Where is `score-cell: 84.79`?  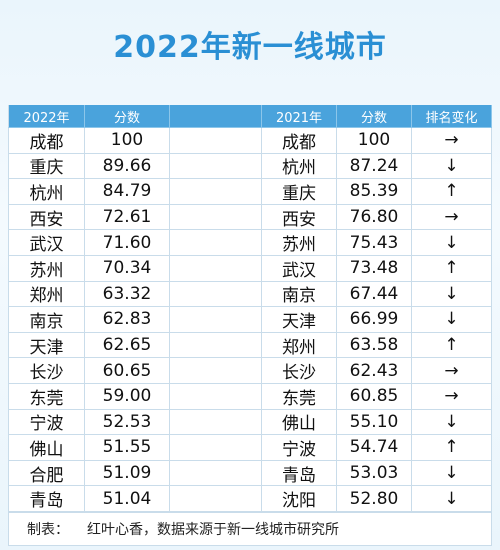
score-cell: 84.79 is located at coordinates (127, 192).